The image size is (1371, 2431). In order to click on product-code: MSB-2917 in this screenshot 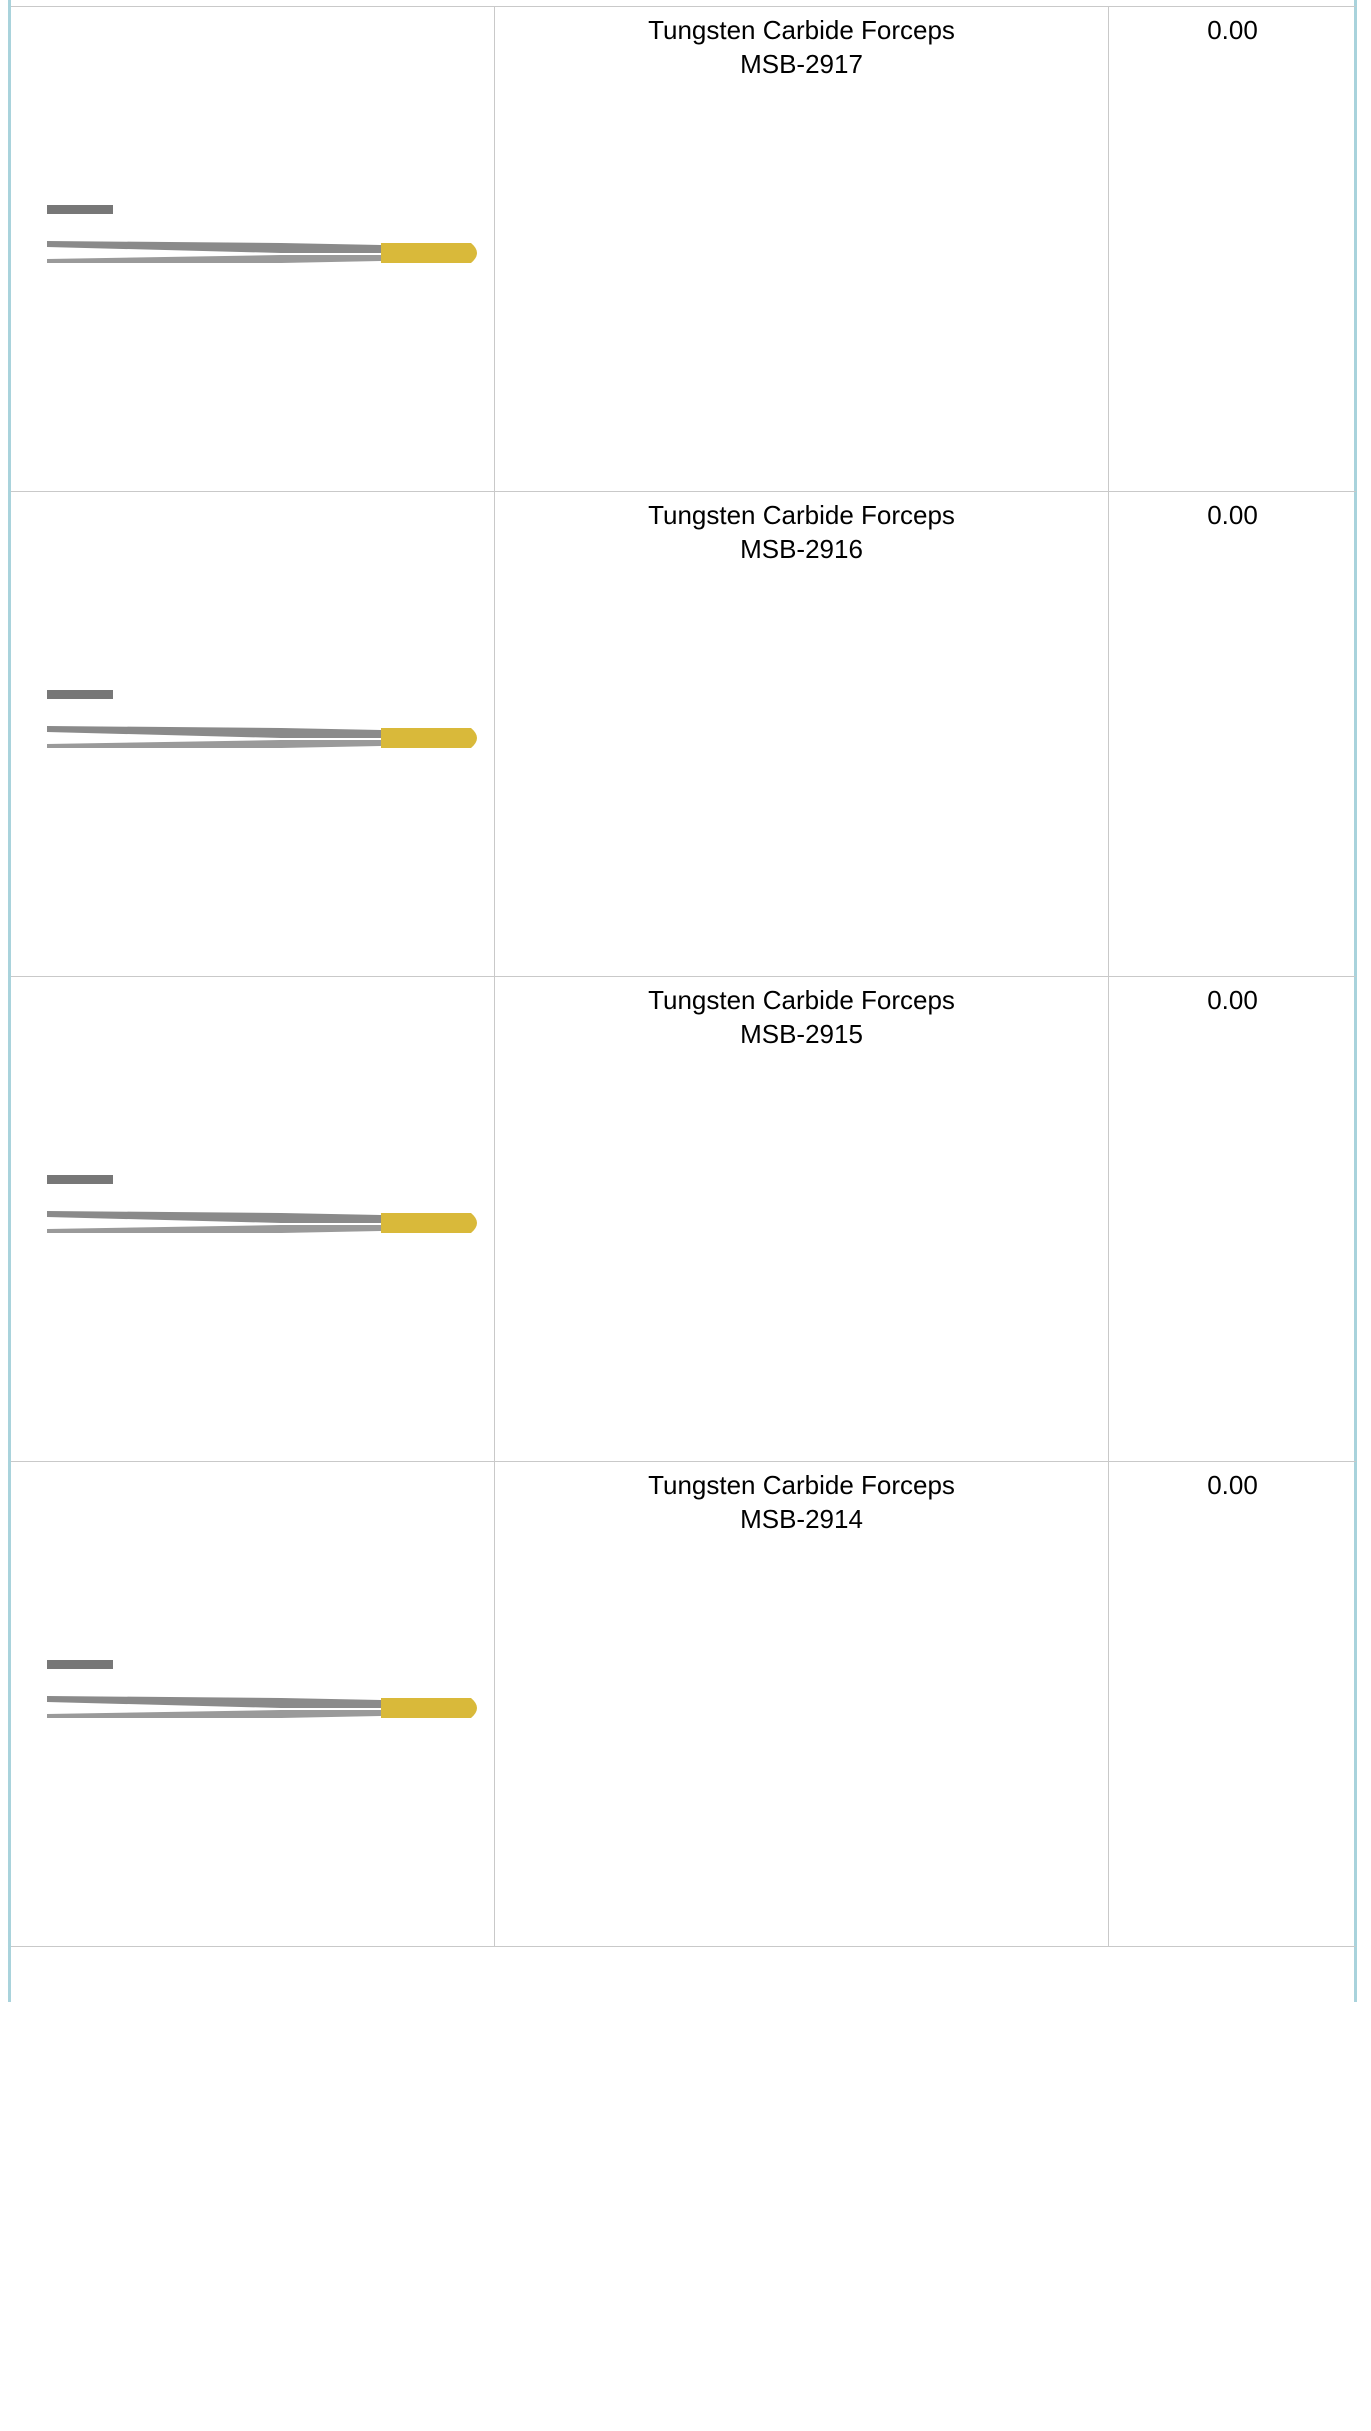, I will do `click(801, 64)`.